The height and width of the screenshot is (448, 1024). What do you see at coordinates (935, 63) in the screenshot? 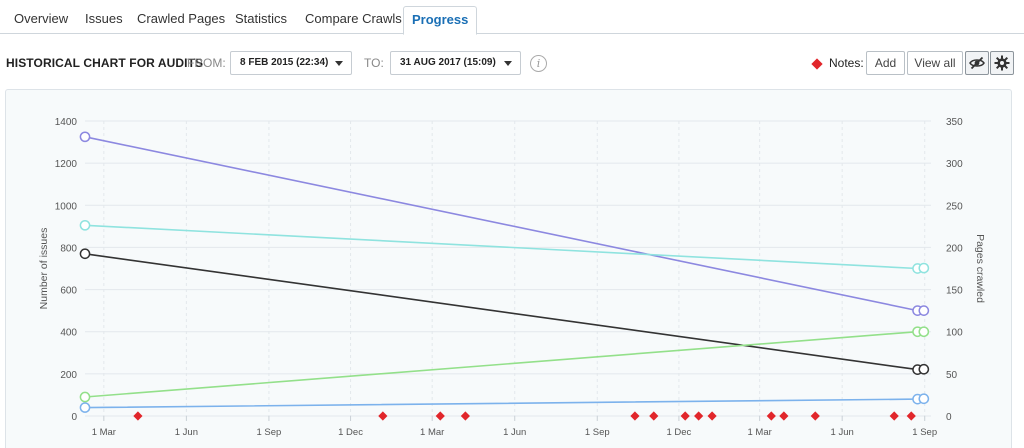
I see `view-all-notes-button: View all` at bounding box center [935, 63].